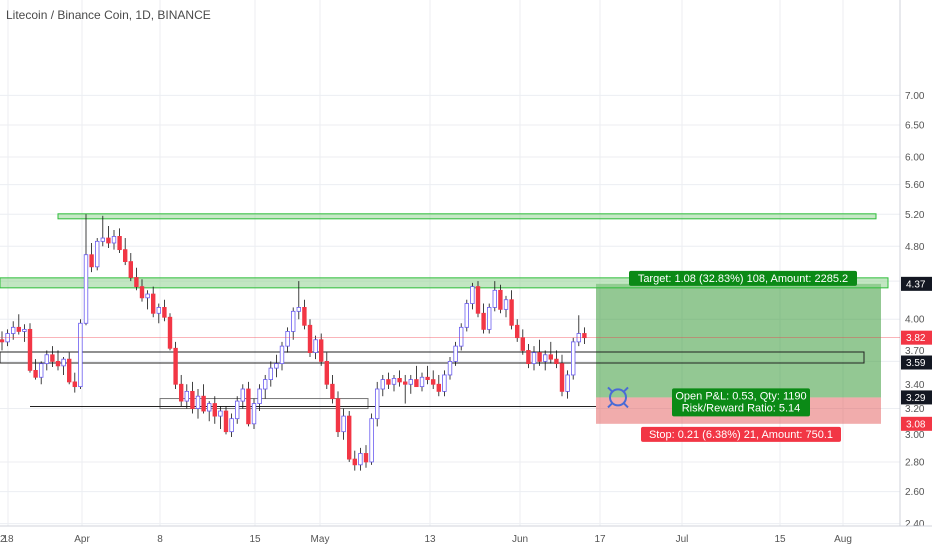  I want to click on resistance-zone, so click(444, 283).